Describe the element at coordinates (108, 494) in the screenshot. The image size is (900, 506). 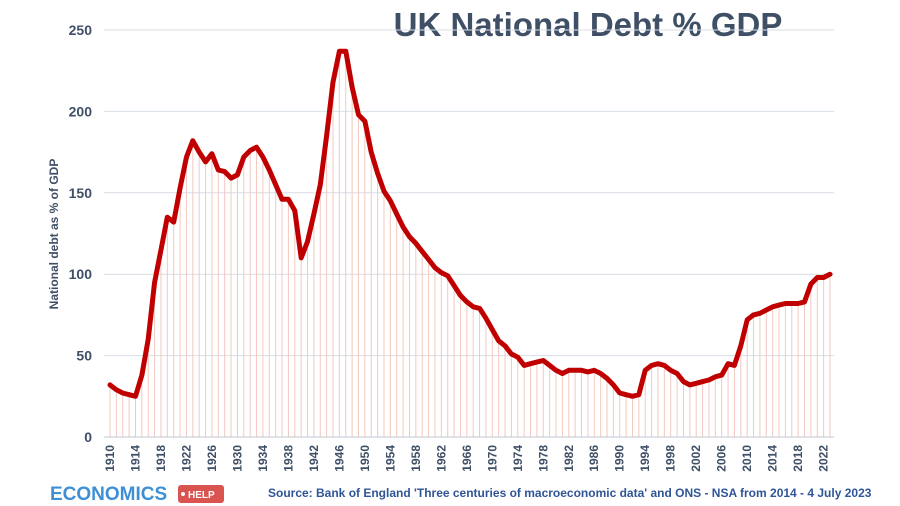
I see `logo-text: ECONOMICS` at that location.